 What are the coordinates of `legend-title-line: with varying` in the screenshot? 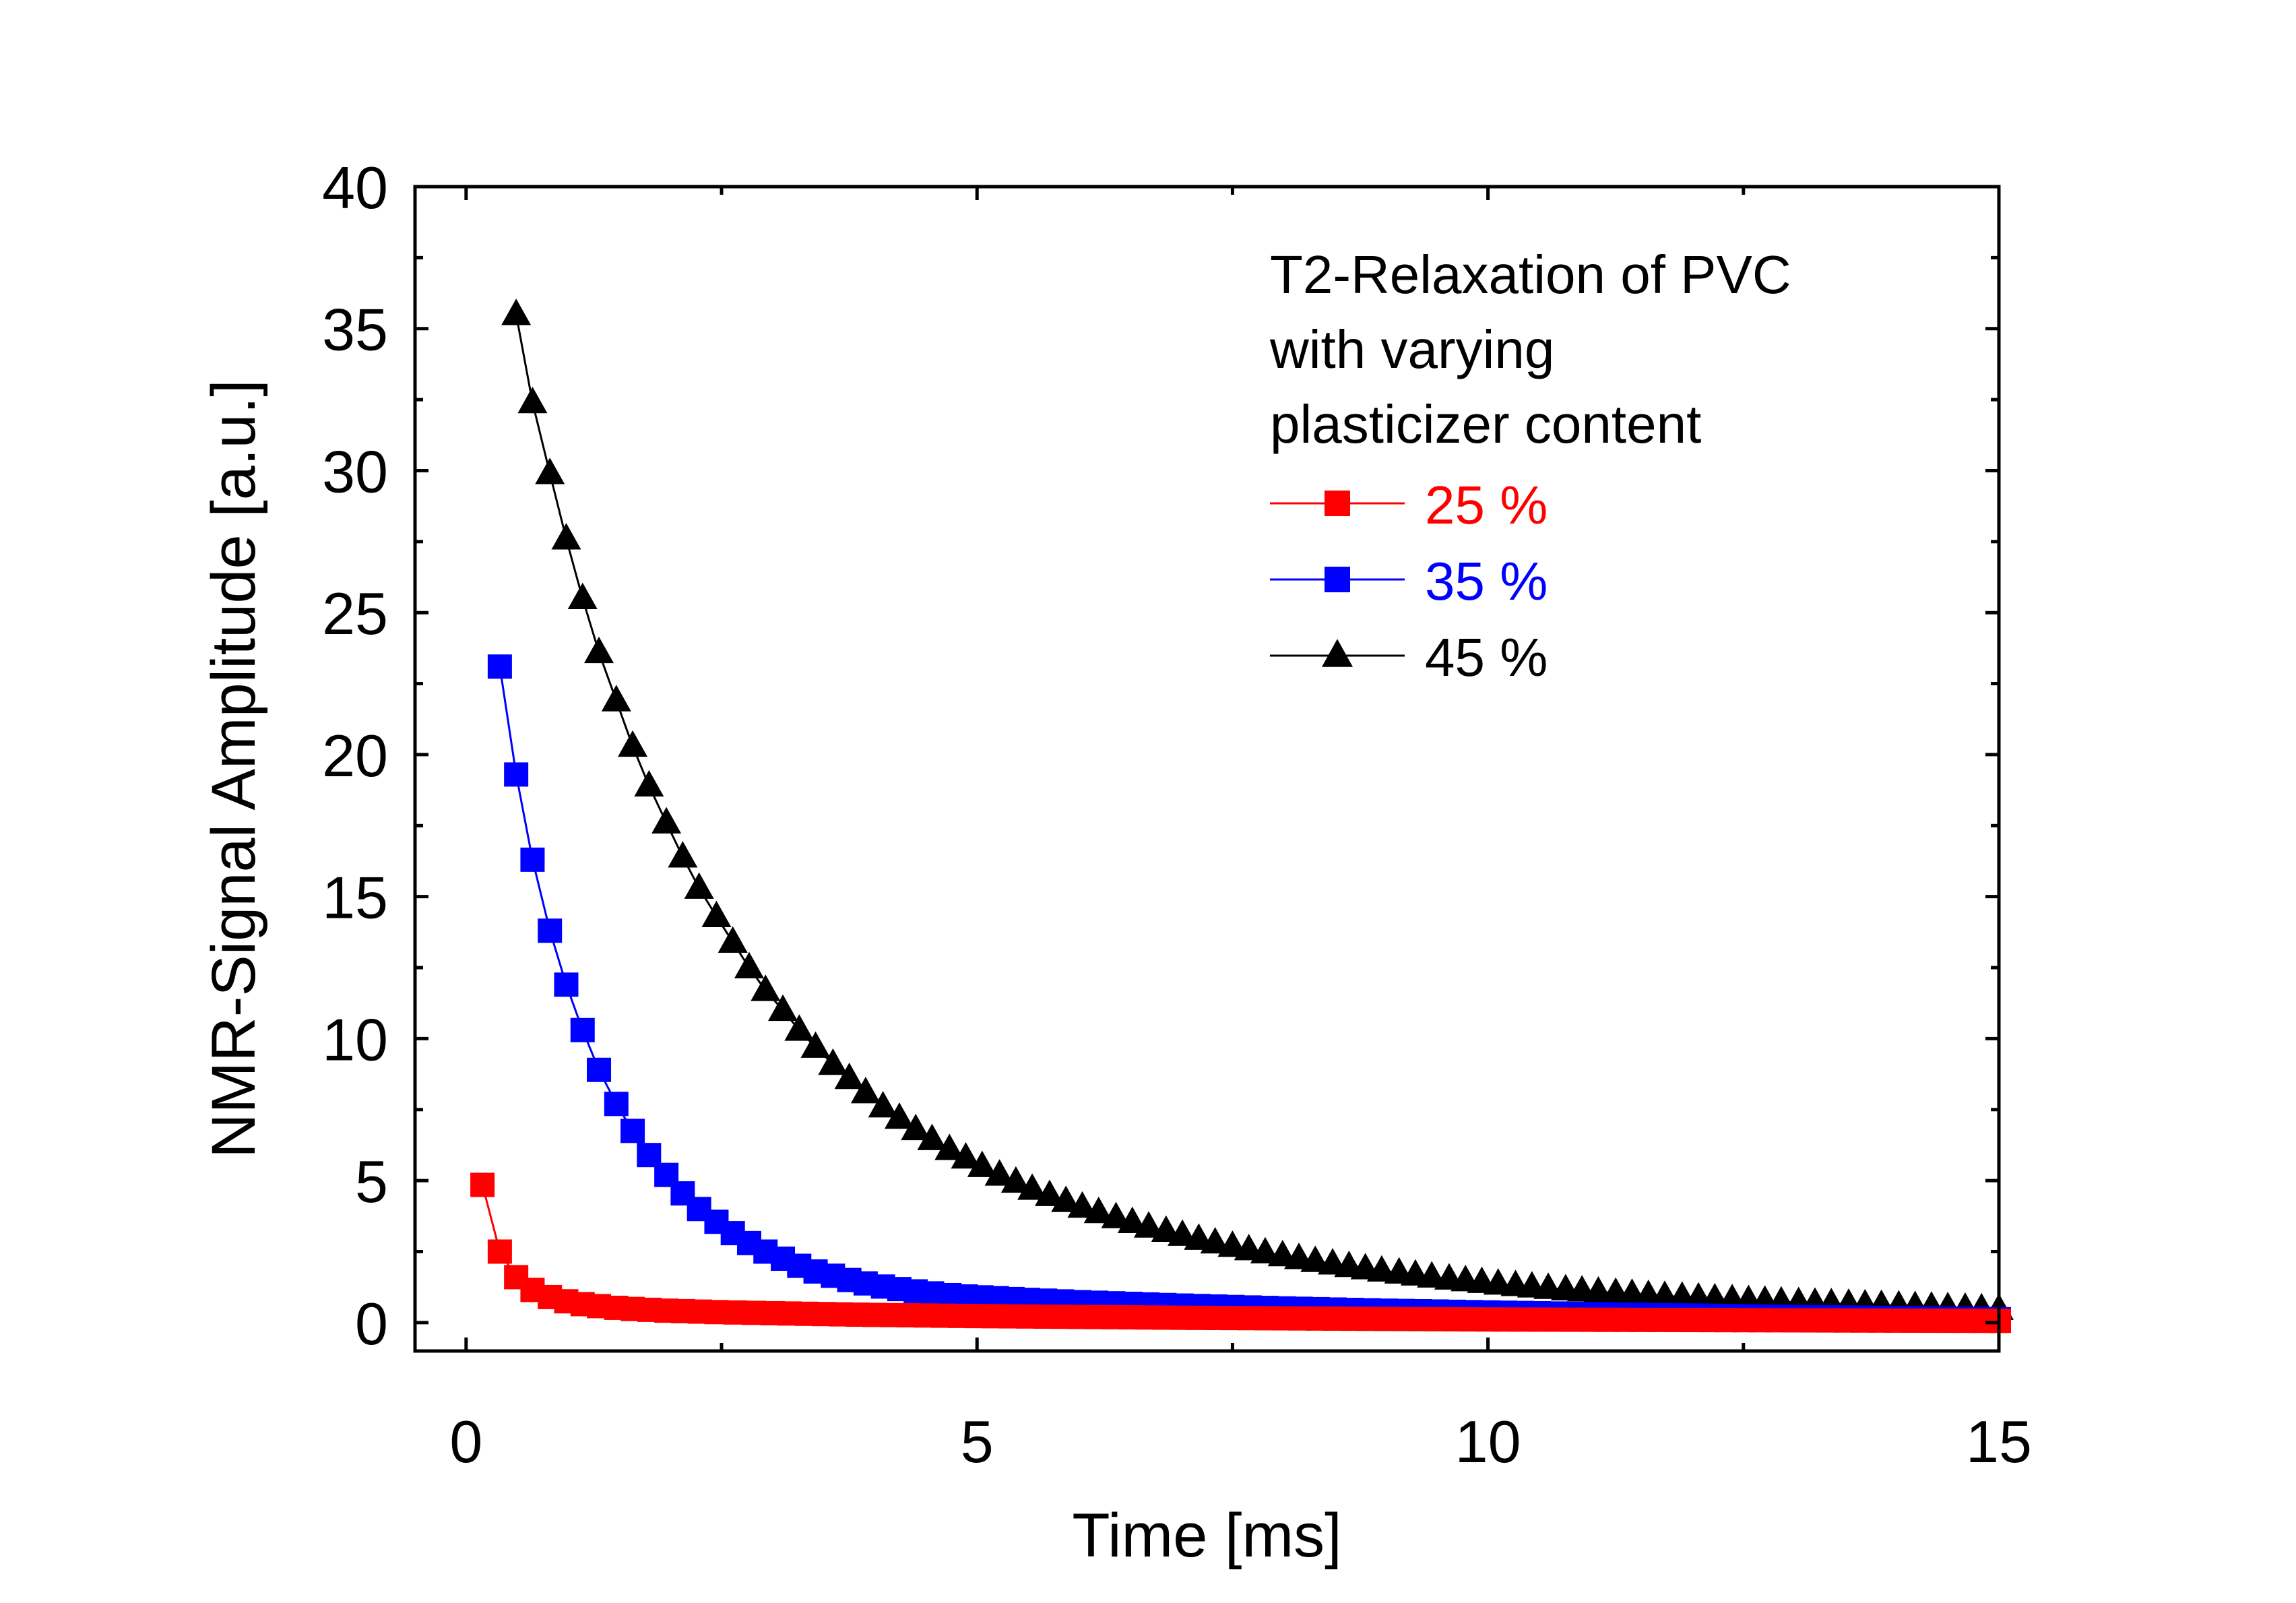 It's located at (1411, 349).